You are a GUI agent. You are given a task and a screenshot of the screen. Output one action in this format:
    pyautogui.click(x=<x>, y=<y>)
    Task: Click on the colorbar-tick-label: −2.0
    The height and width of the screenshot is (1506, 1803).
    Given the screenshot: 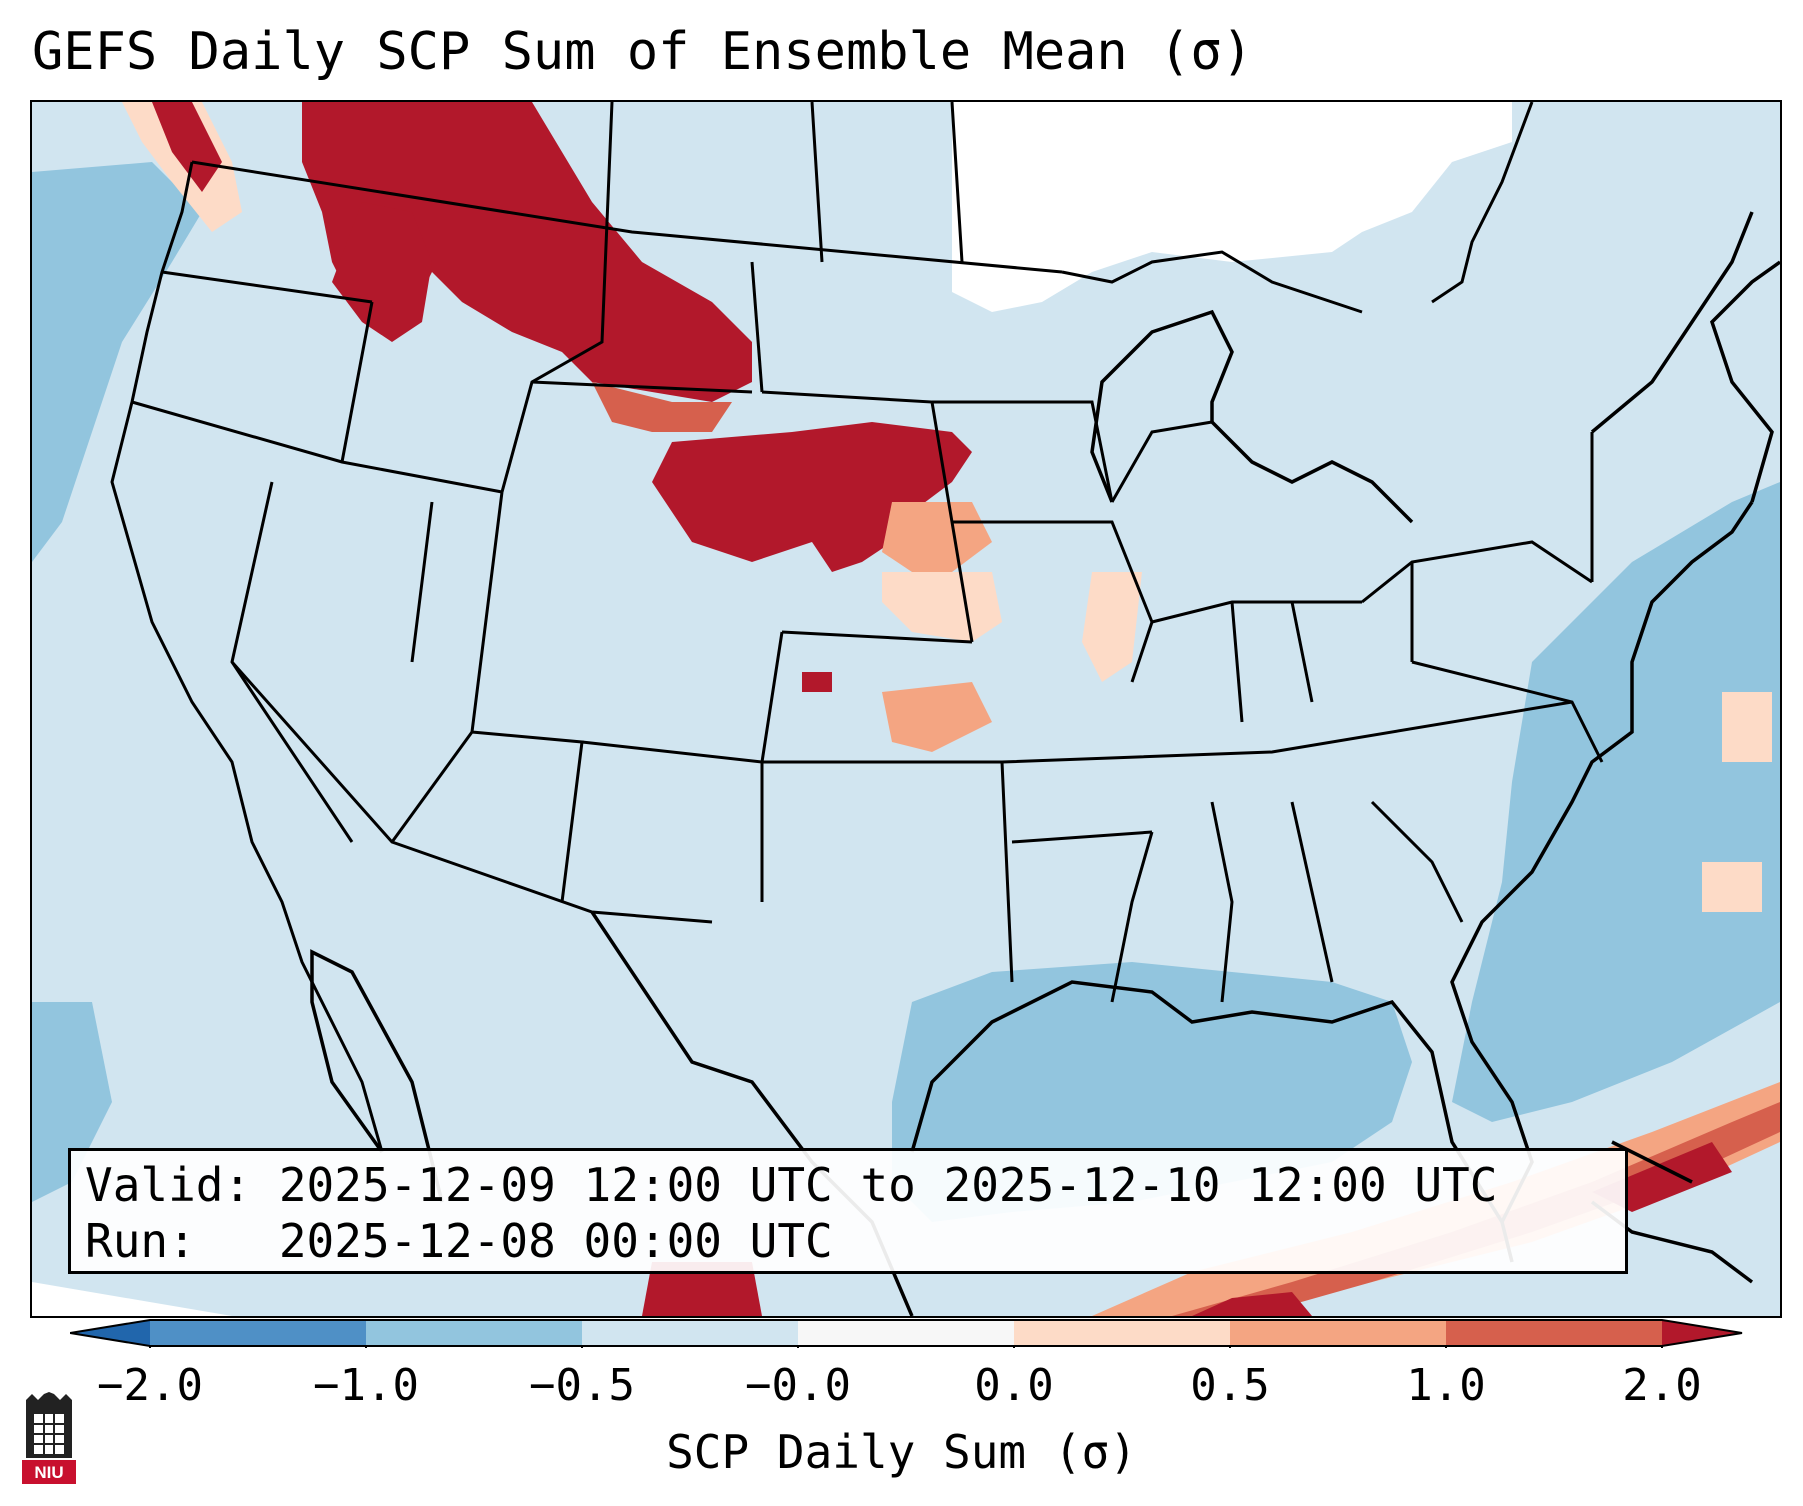 What is the action you would take?
    pyautogui.click(x=150, y=1385)
    